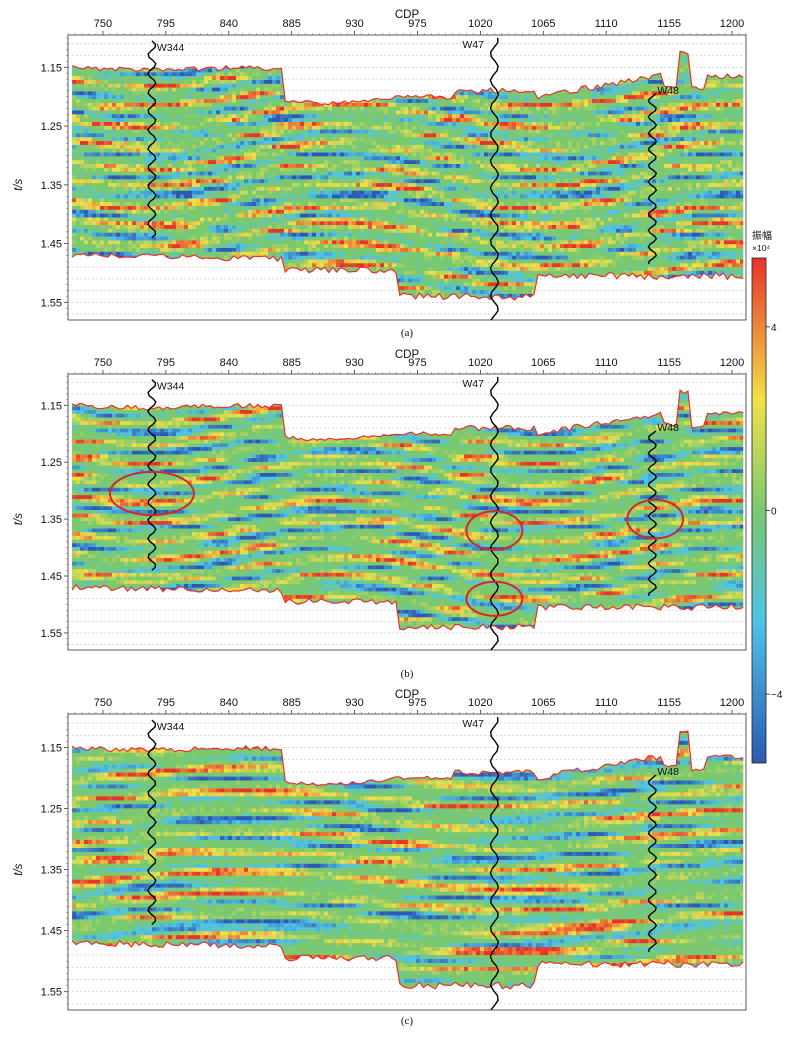  What do you see at coordinates (407, 674) in the screenshot?
I see `panel-label: (b)` at bounding box center [407, 674].